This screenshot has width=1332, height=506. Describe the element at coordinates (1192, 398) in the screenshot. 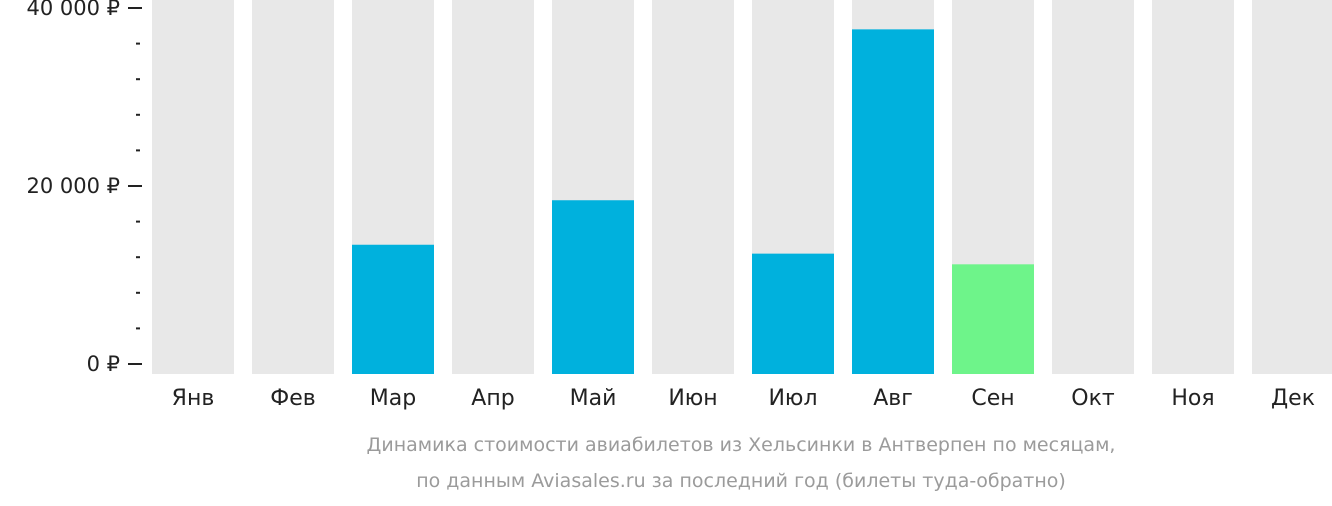

I see `x-tick-label: Ноя` at that location.